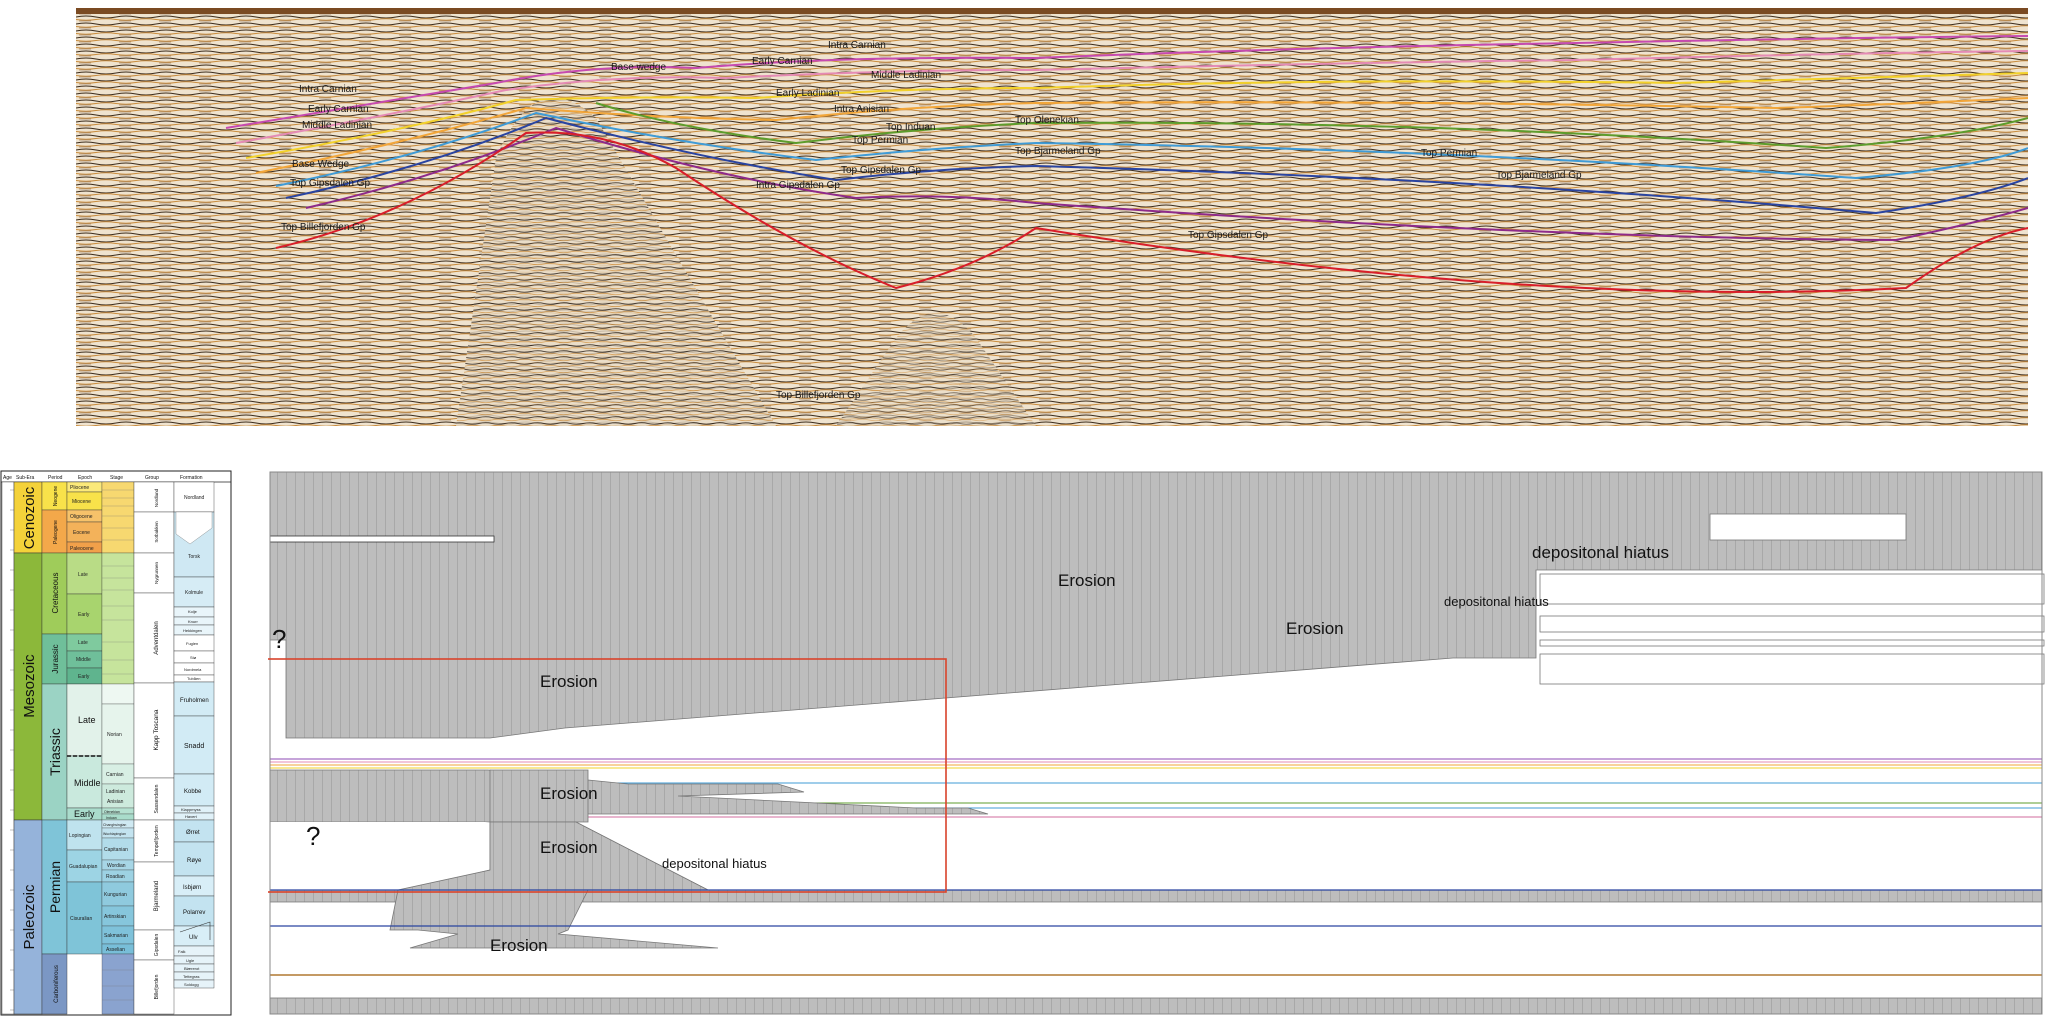 This screenshot has height=1017, width=2065. I want to click on formation-sto: Stø, so click(193, 657).